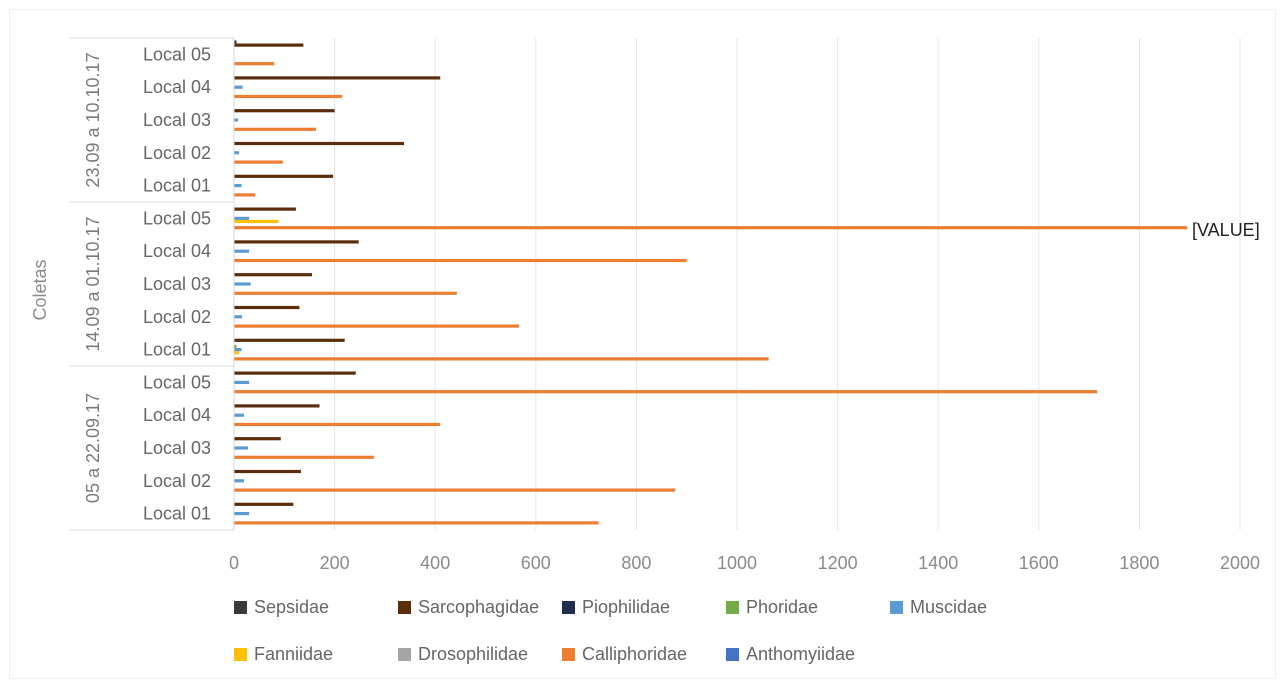 The image size is (1285, 693). Describe the element at coordinates (636, 563) in the screenshot. I see `x-tick-label: 800` at that location.